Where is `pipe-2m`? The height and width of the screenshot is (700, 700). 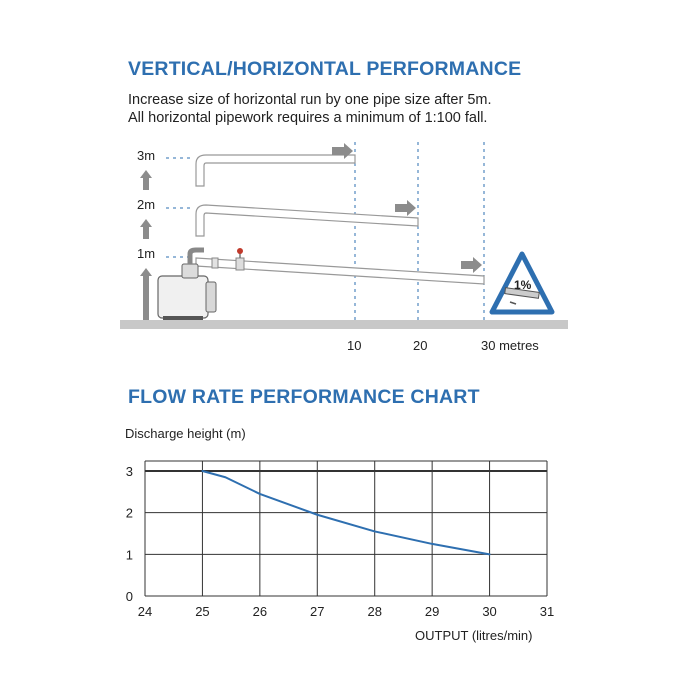
pipe-2m is located at coordinates (307, 220).